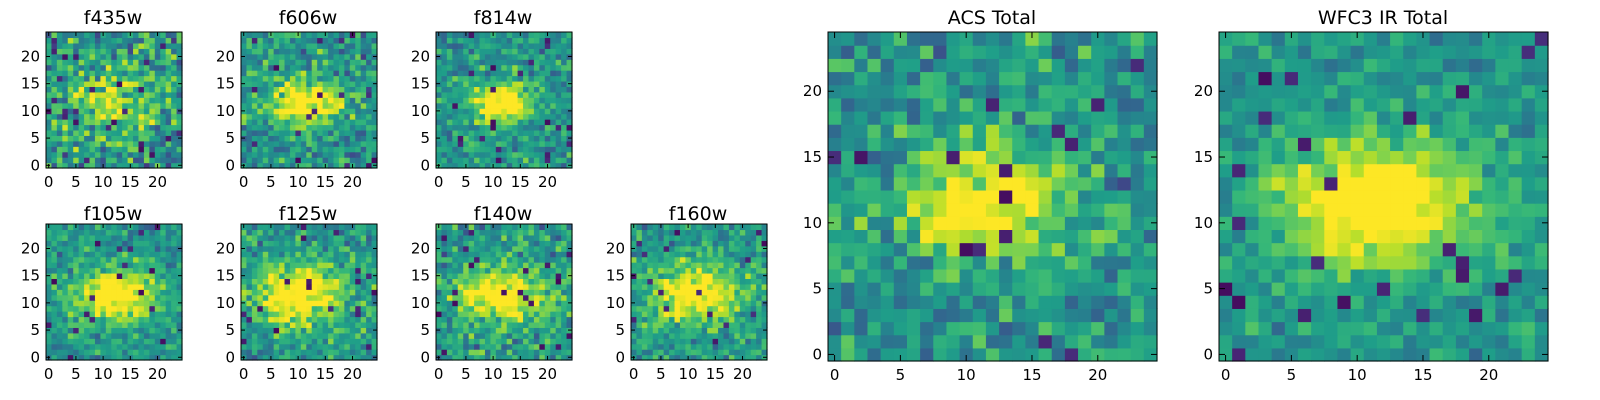 The height and width of the screenshot is (400, 1600). Describe the element at coordinates (225, 111) in the screenshot. I see `y-tick-label: 10` at that location.